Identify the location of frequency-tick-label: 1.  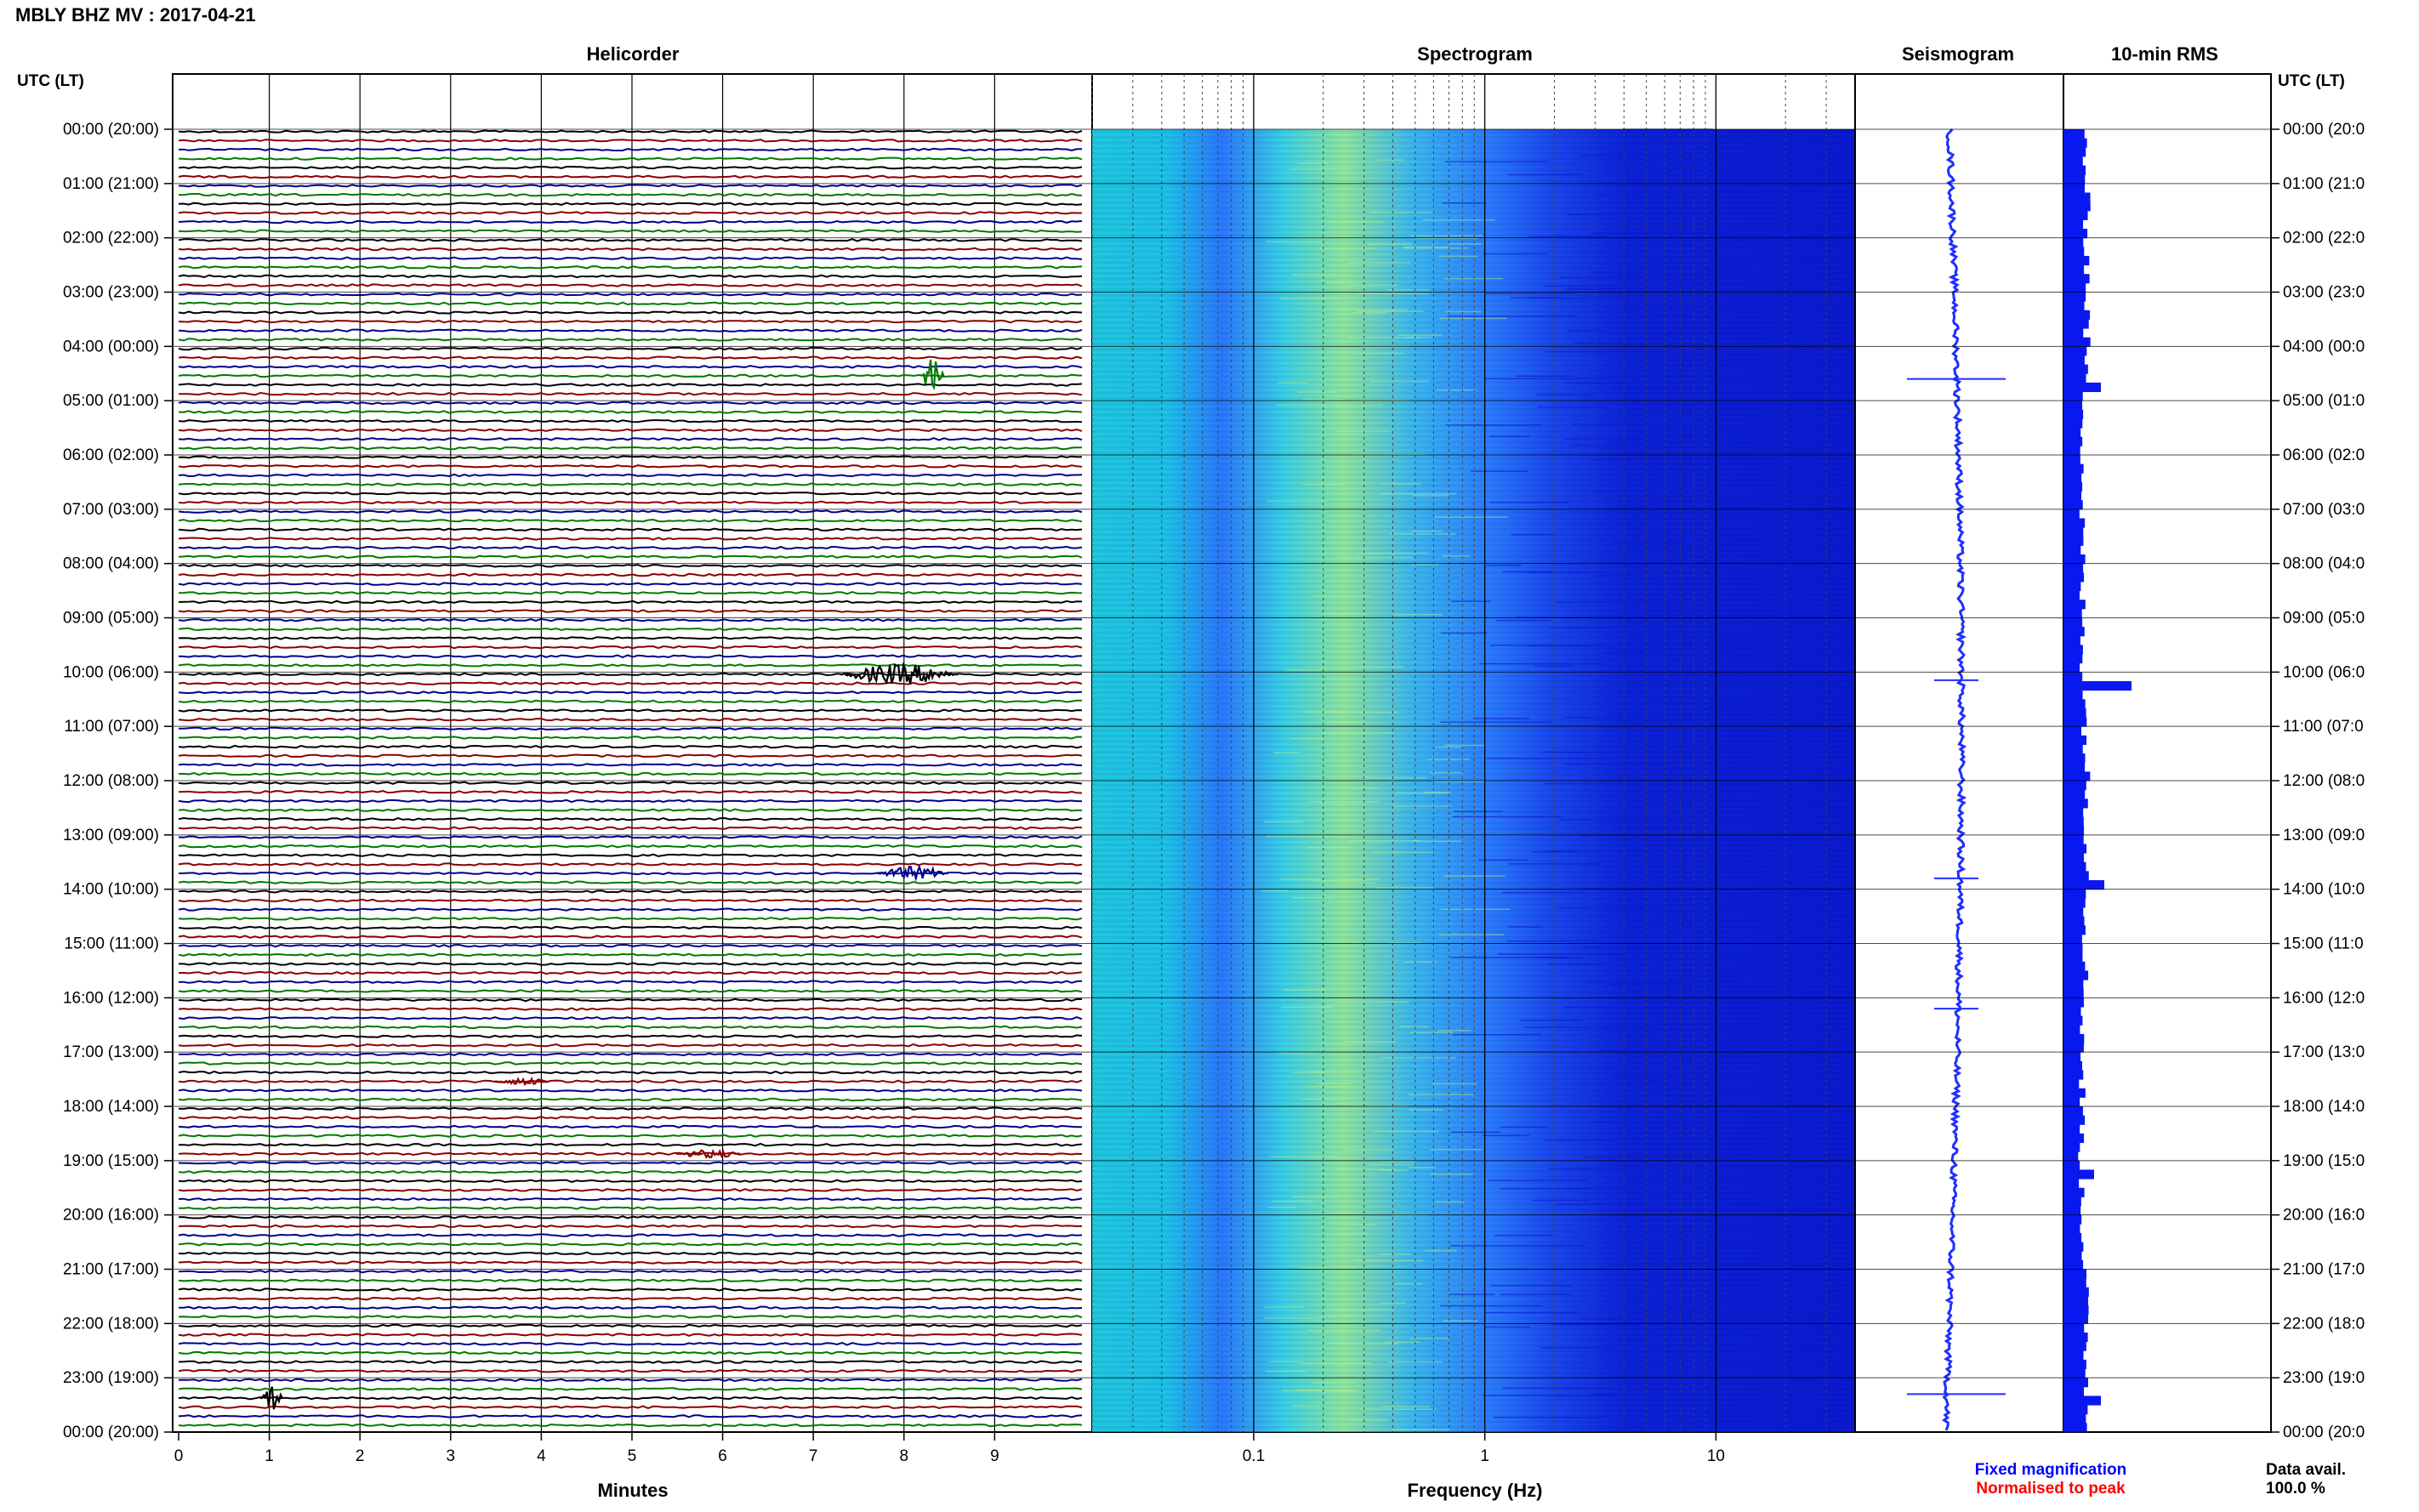
(1484, 1456).